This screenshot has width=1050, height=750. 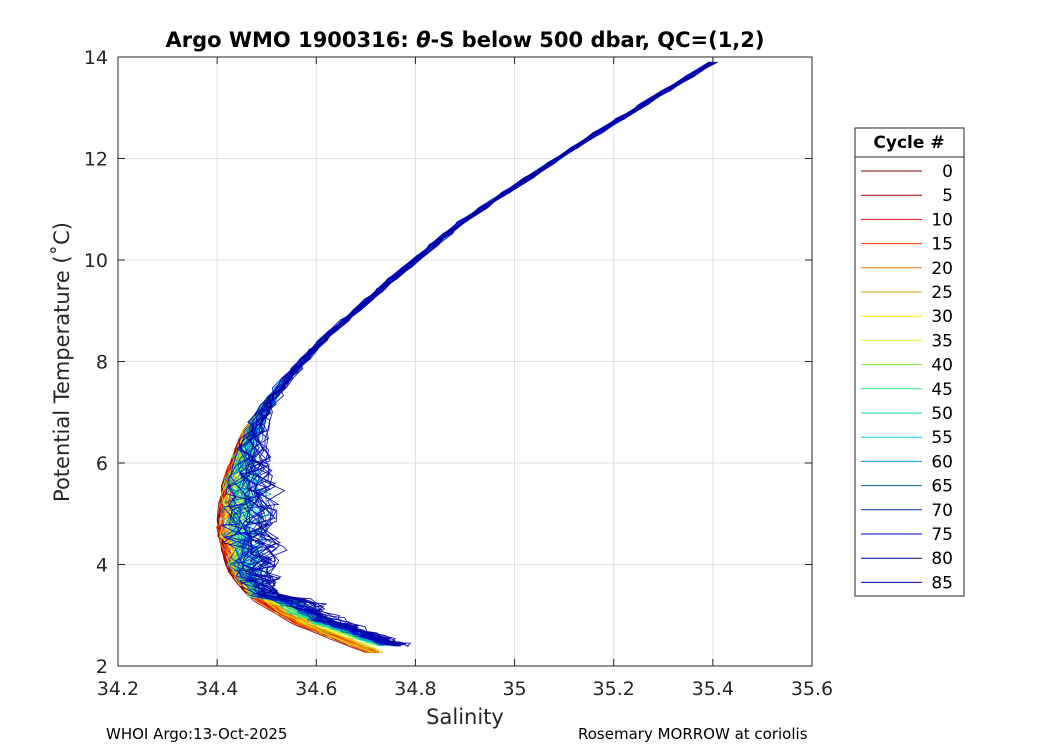 I want to click on legend-label: 65, so click(x=942, y=487).